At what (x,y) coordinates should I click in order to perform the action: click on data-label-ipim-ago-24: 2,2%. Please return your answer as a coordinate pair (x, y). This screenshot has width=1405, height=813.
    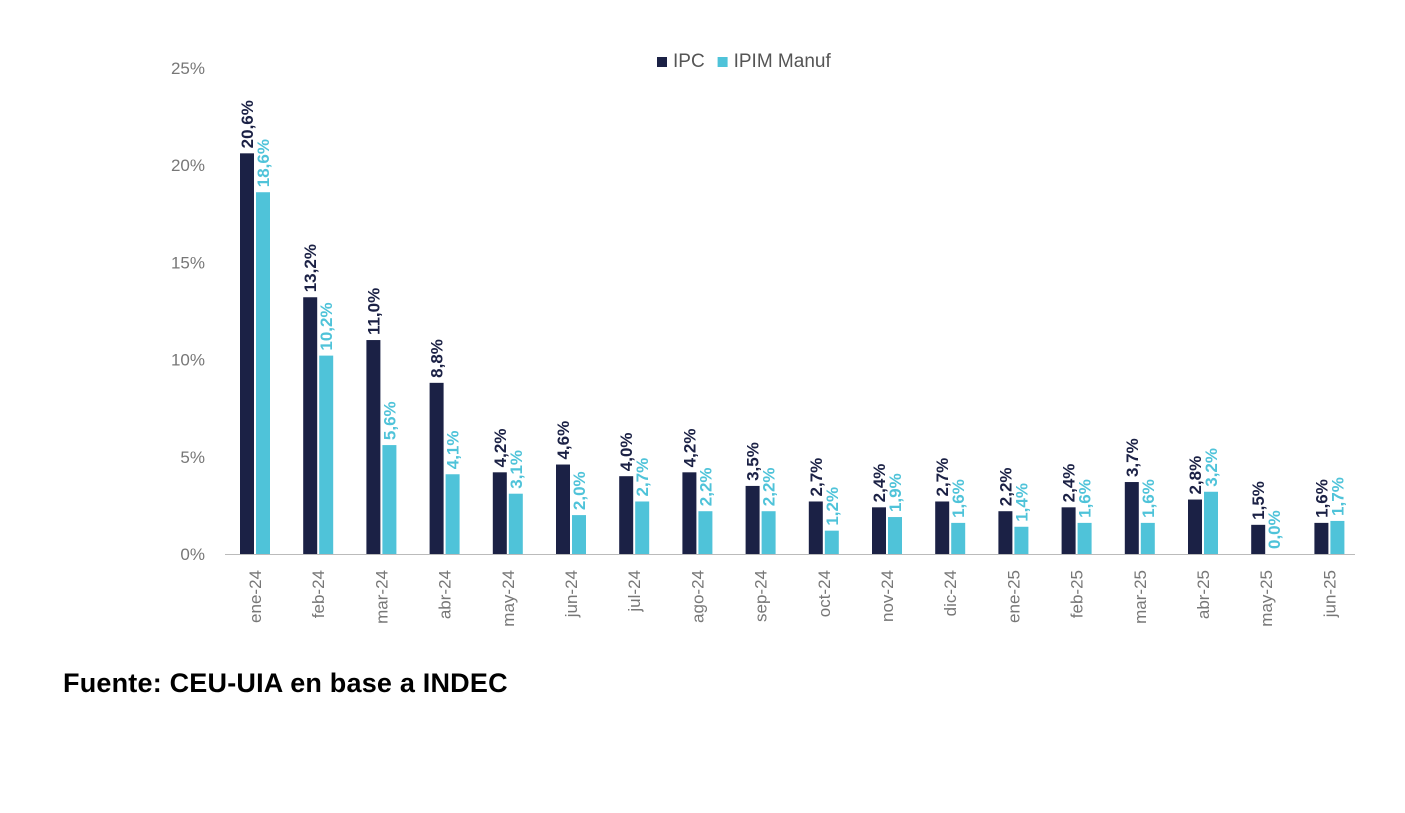
    Looking at the image, I should click on (705, 486).